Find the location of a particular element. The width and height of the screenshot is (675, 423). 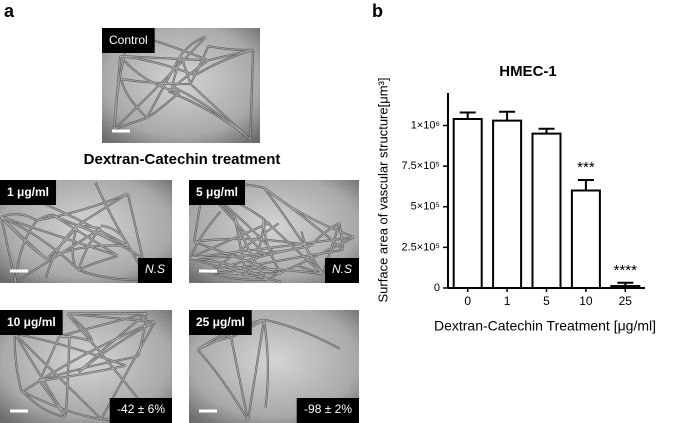

micrograph: Control is located at coordinates (181, 85).